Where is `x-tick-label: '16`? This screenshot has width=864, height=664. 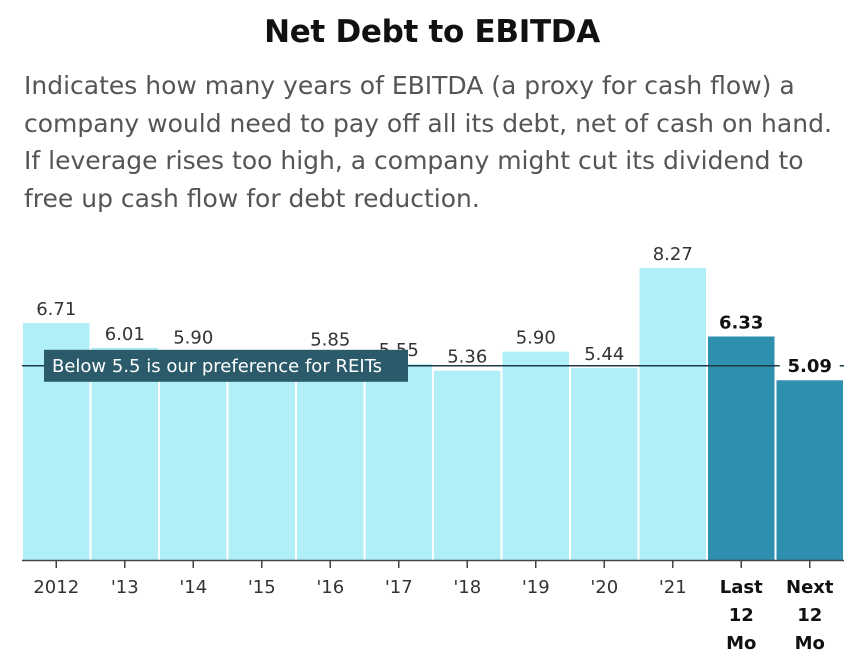 x-tick-label: '16 is located at coordinates (330, 587).